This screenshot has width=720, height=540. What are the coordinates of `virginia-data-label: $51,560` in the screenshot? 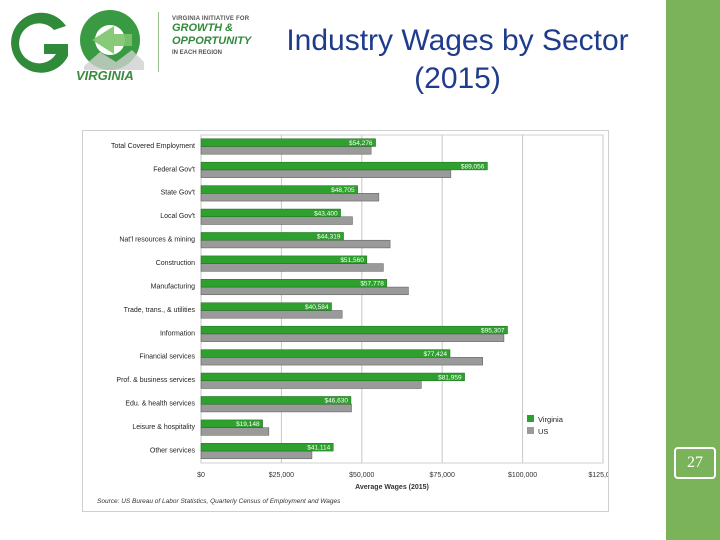 It's located at (352, 260).